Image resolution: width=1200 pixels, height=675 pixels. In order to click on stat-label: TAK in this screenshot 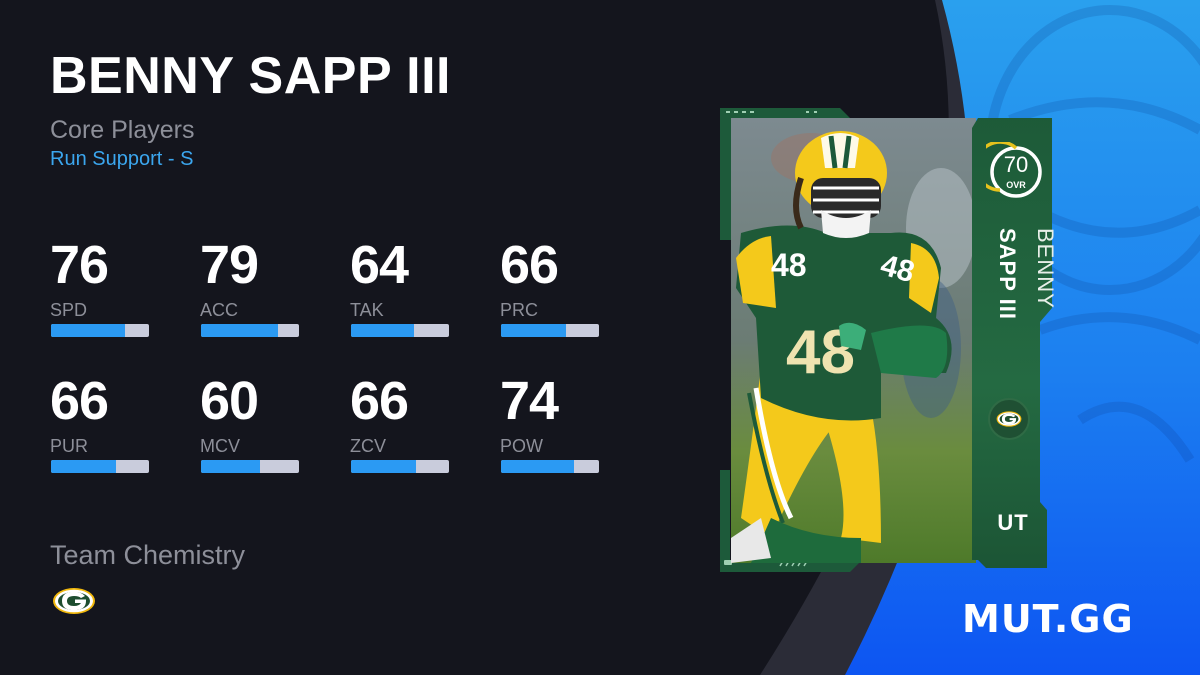, I will do `click(367, 310)`.